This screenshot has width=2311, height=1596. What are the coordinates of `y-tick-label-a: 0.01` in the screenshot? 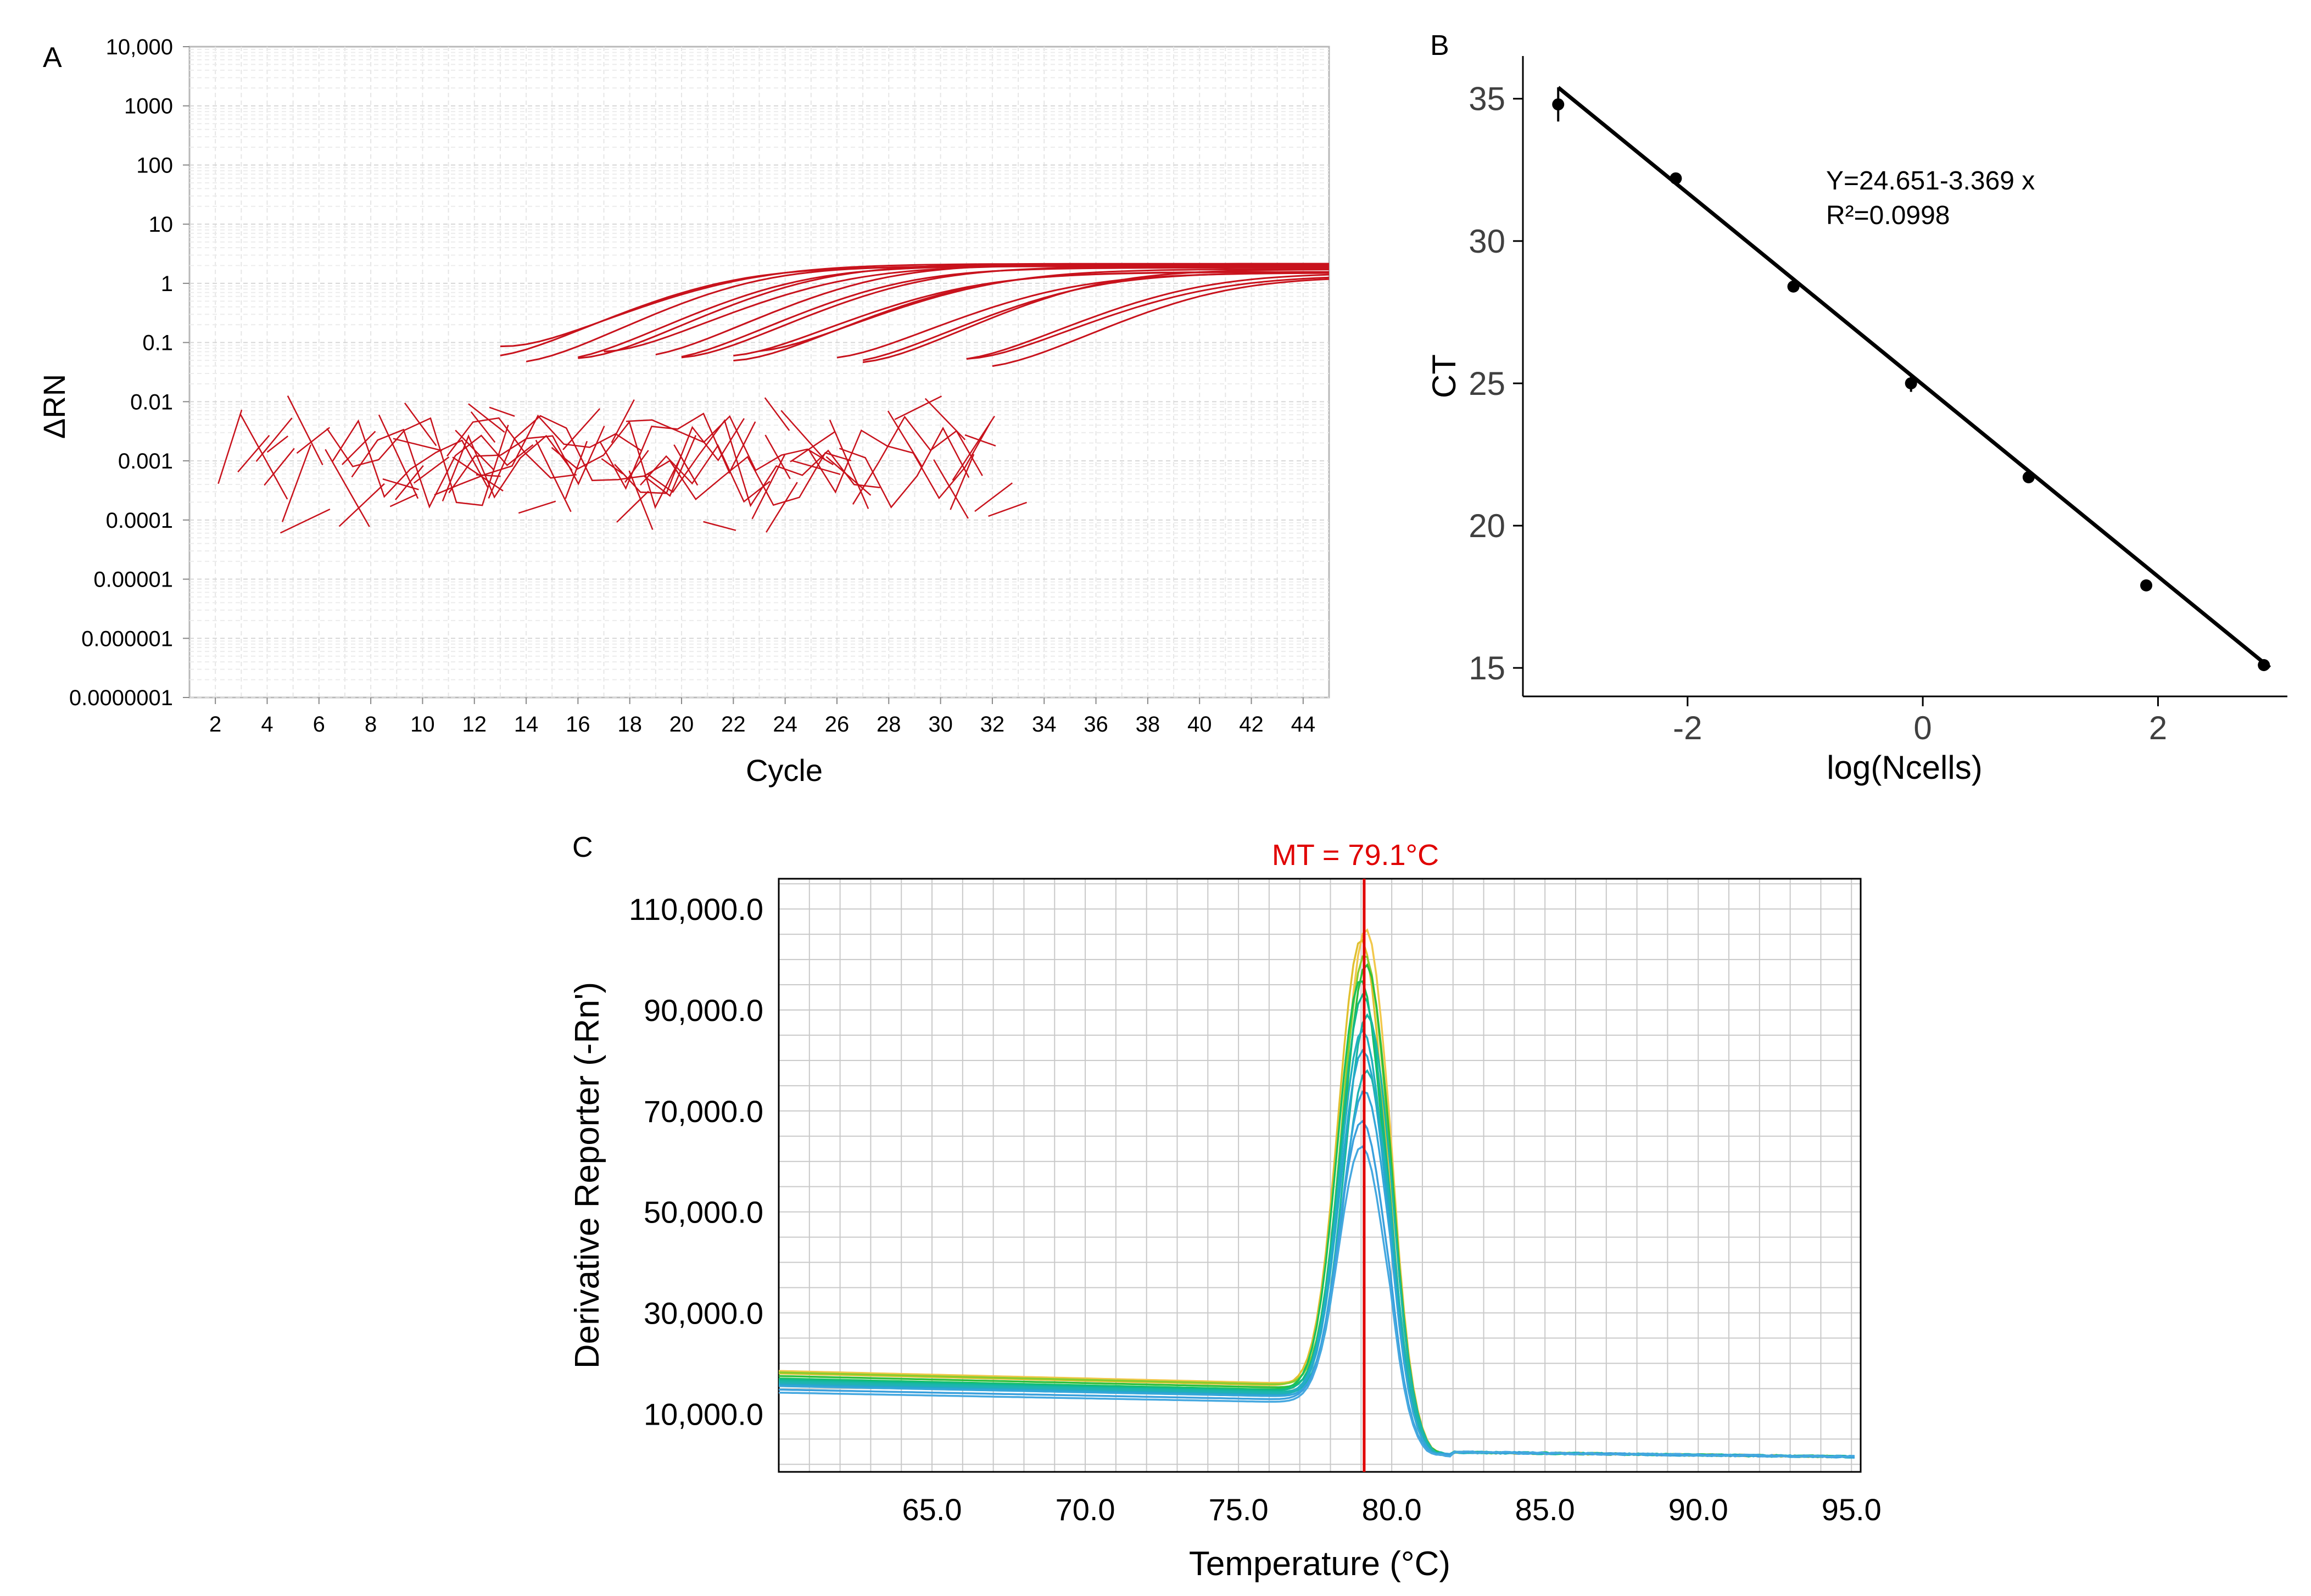 It's located at (152, 402).